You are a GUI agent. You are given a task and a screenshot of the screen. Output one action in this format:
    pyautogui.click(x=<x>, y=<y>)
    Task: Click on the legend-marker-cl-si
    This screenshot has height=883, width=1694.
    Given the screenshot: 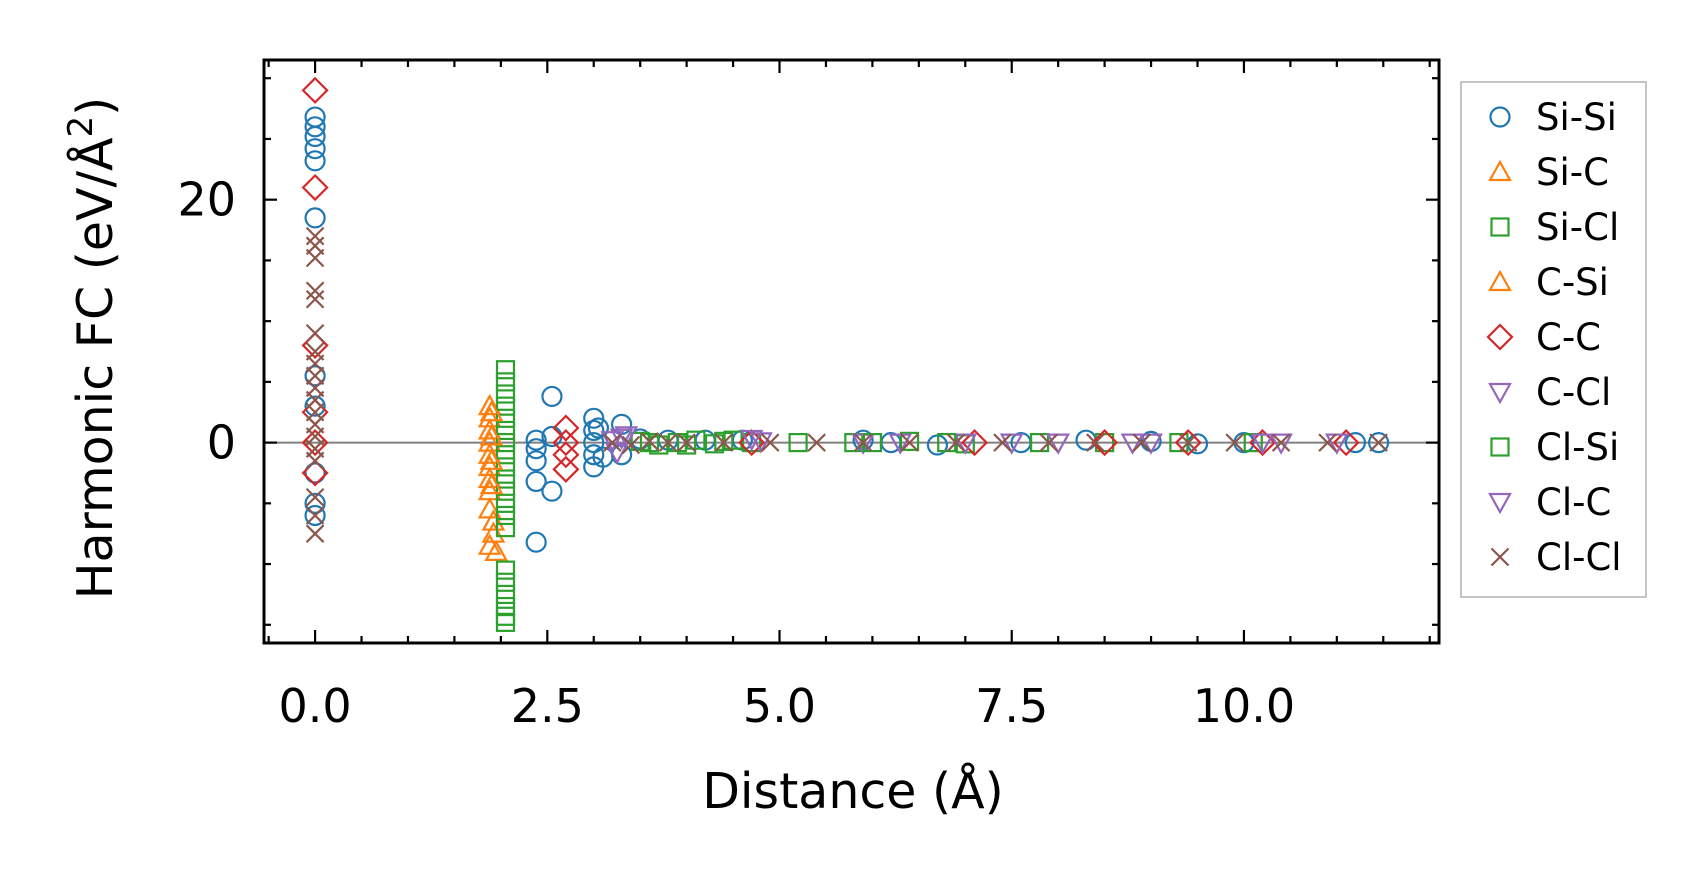 What is the action you would take?
    pyautogui.click(x=1500, y=447)
    